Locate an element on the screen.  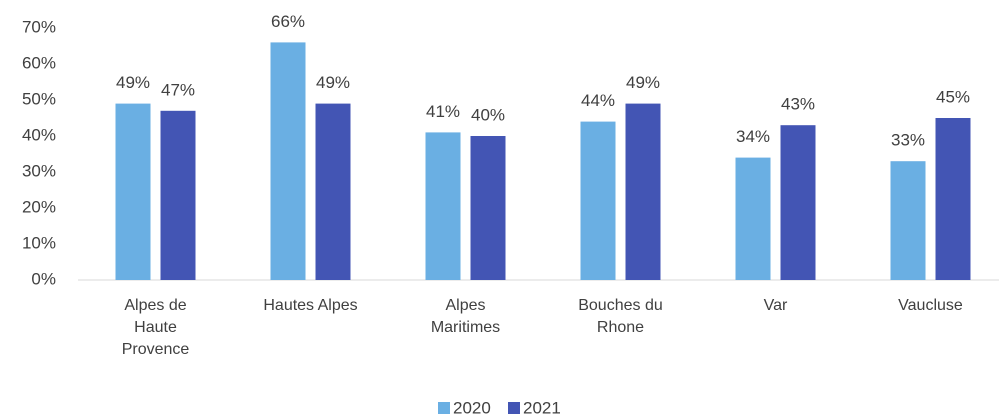
data-label: 47% is located at coordinates (178, 89).